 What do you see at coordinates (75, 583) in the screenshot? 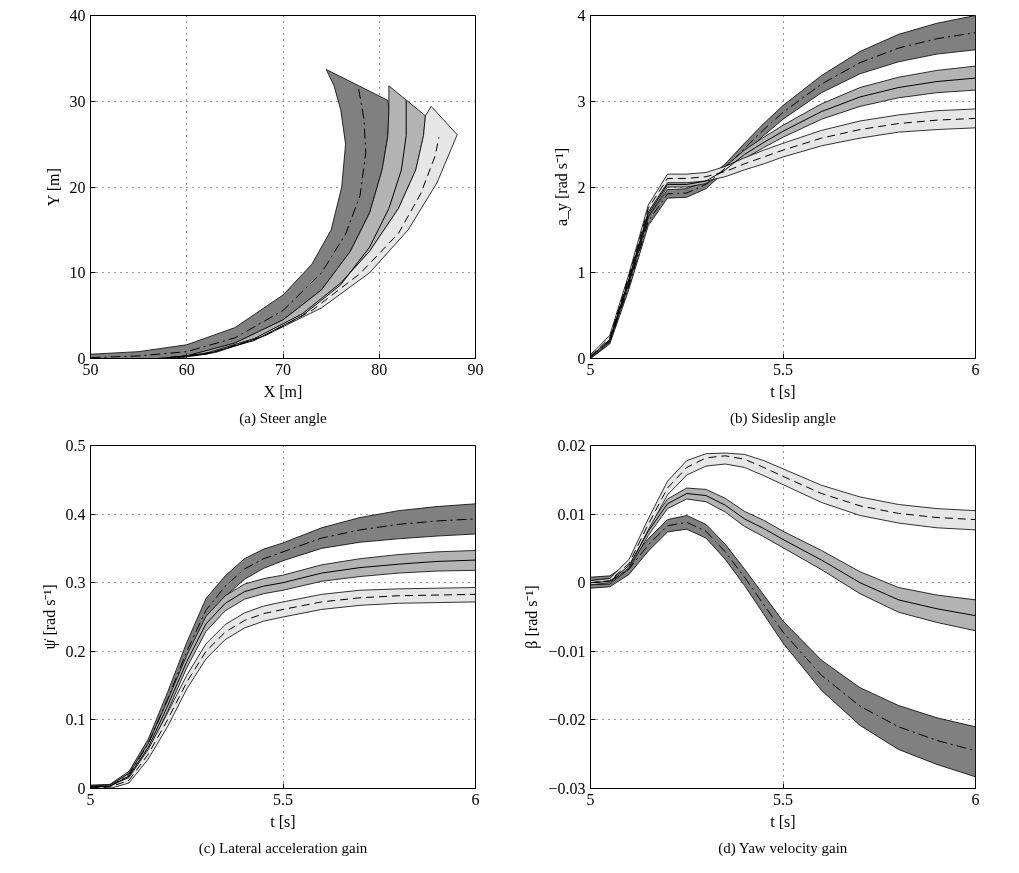
I see `y-tick-label: 0.3` at bounding box center [75, 583].